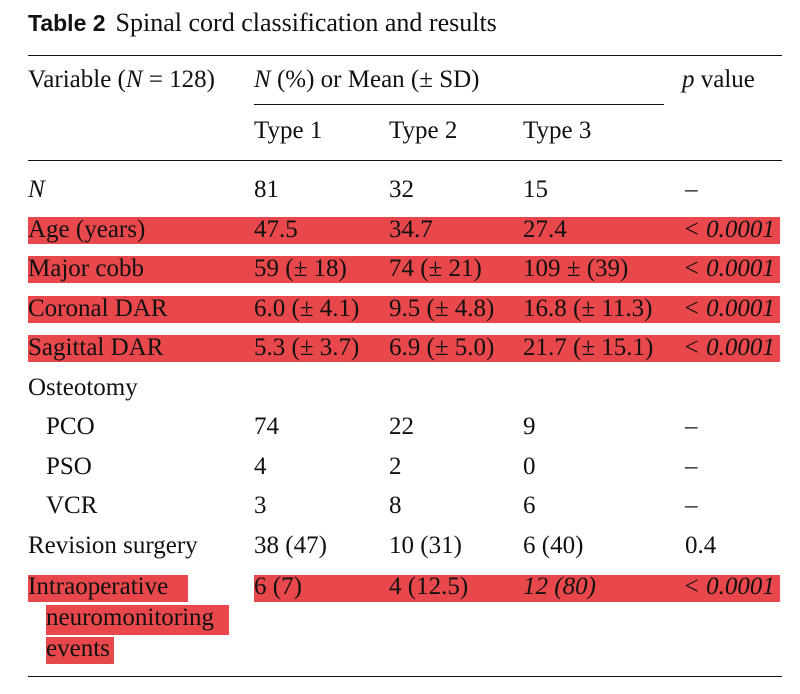 The image size is (800, 694). What do you see at coordinates (529, 426) in the screenshot?
I see `row-type3: 9` at bounding box center [529, 426].